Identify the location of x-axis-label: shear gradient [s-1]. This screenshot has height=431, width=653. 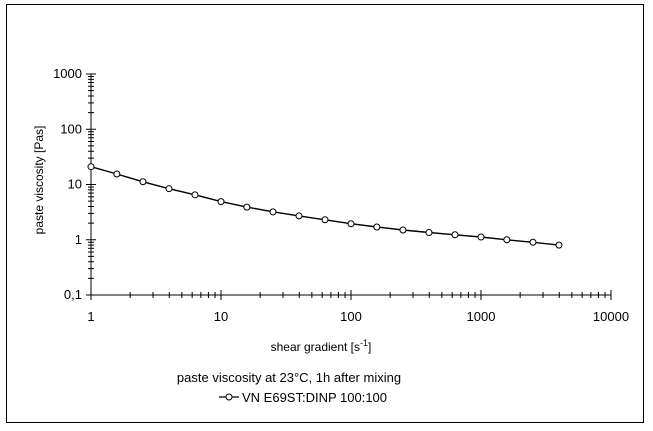
(321, 346).